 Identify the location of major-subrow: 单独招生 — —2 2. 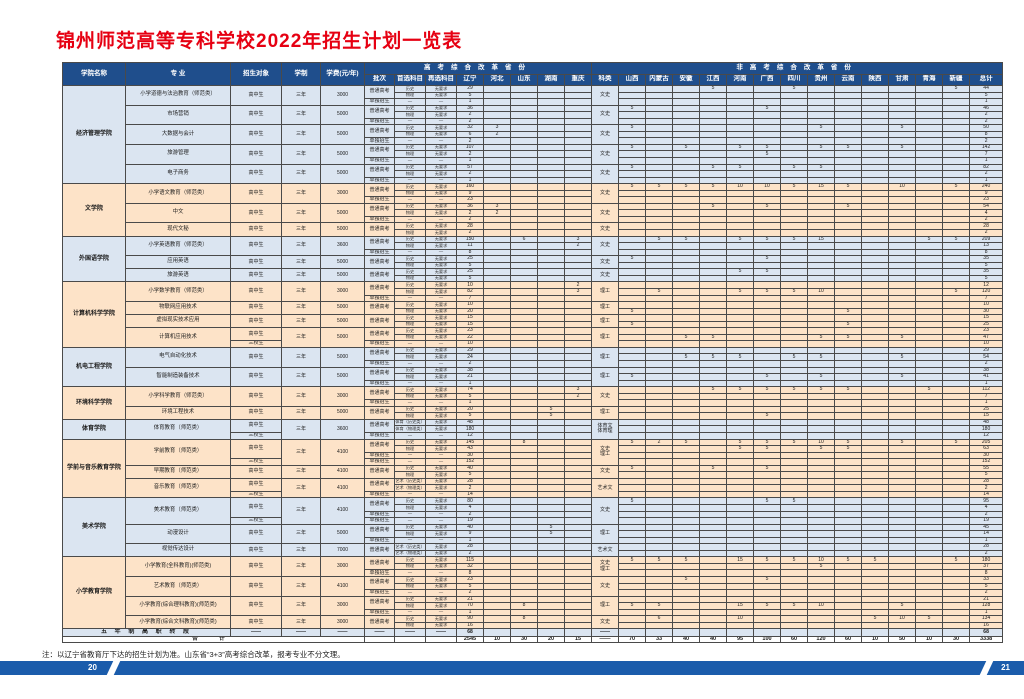
(533, 514).